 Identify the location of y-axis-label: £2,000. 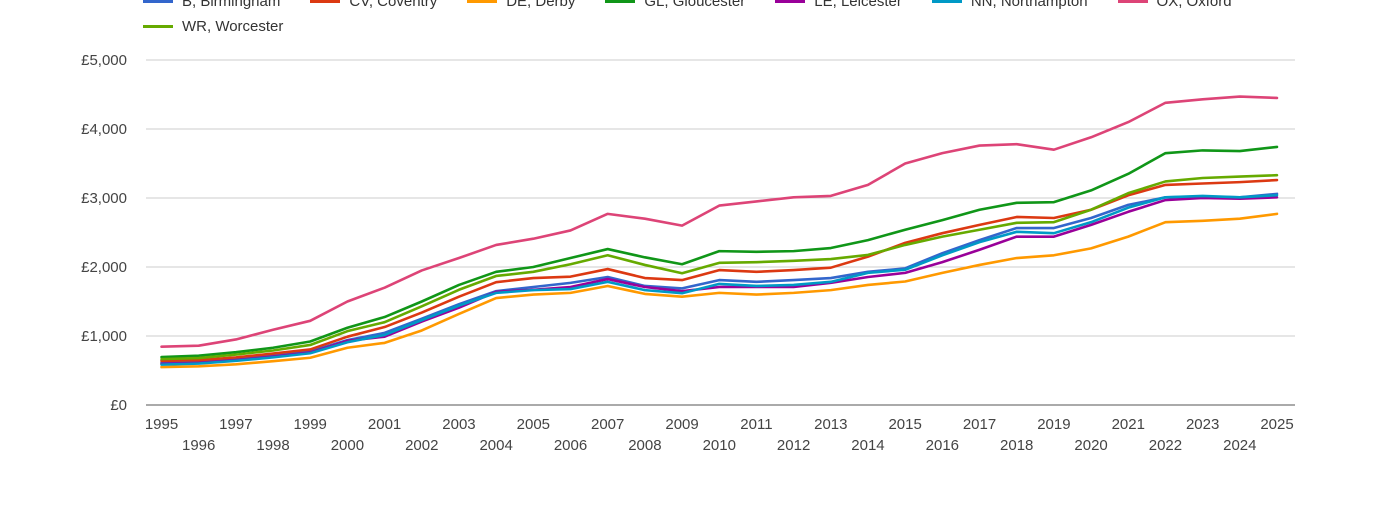
(104, 267).